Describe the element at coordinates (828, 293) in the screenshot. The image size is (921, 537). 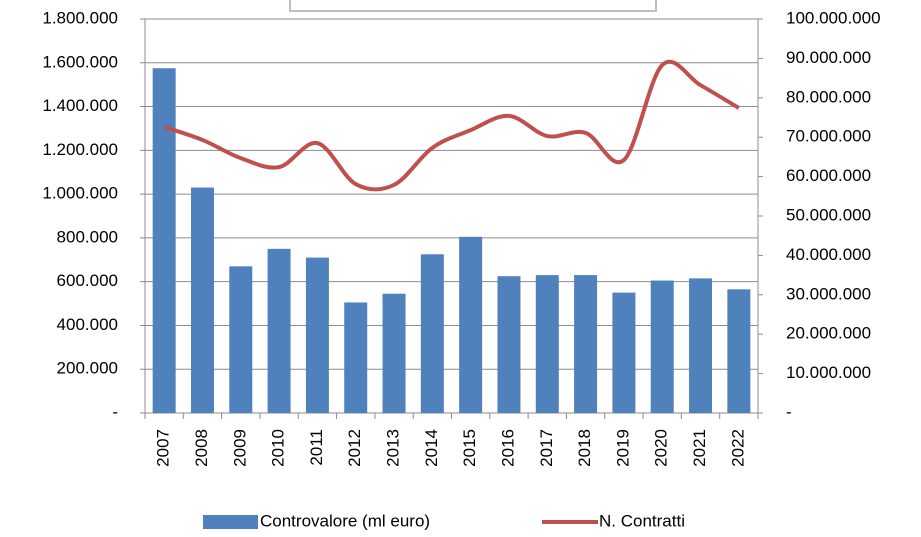
I see `y2-tick-label: 30.000.000` at that location.